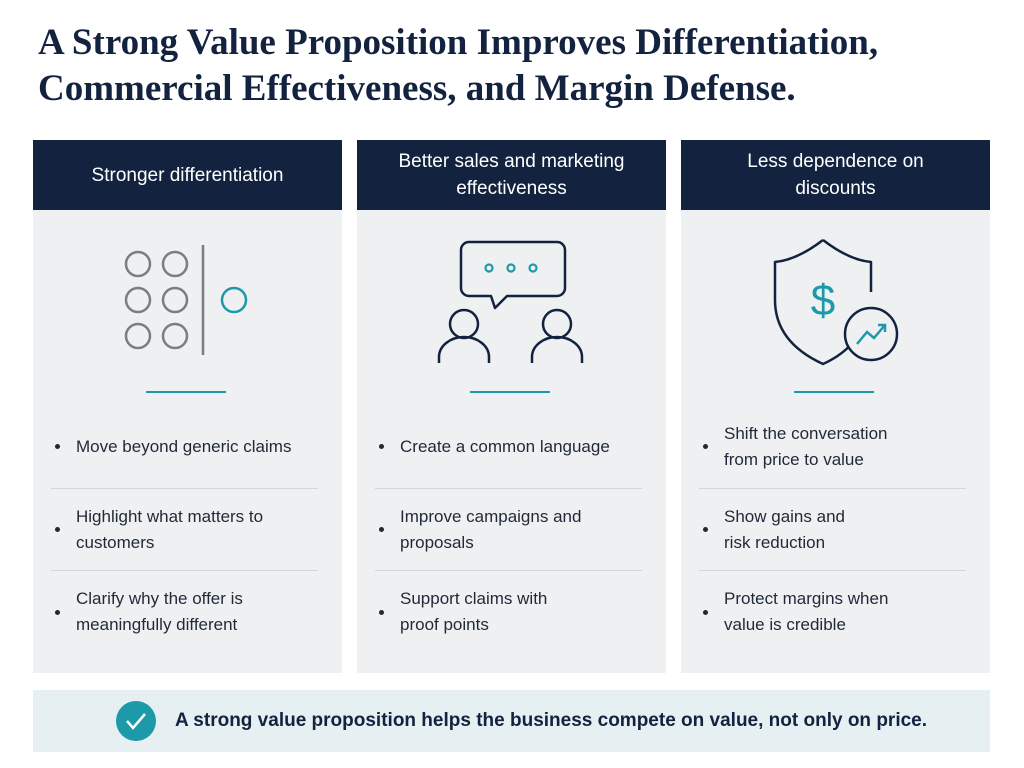  Describe the element at coordinates (784, 529) in the screenshot. I see `bullet-text: Show gains and risk reduction` at that location.